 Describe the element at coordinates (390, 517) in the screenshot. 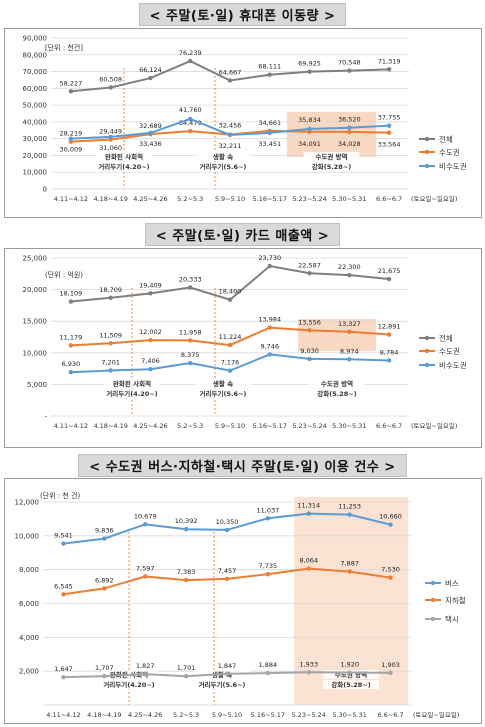

I see `data-label: 10,660` at that location.